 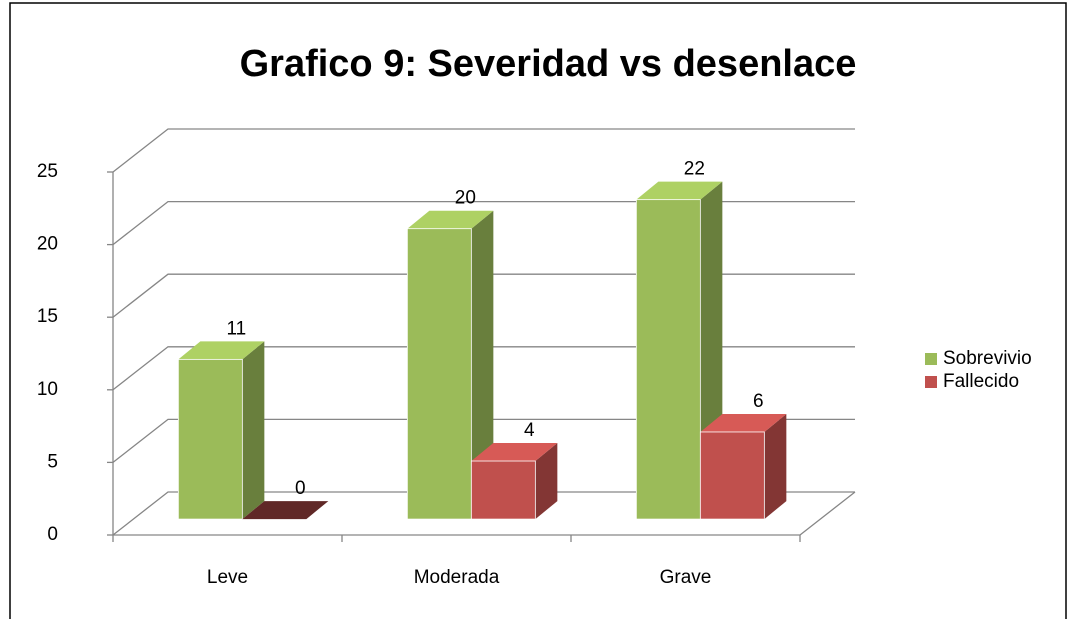 I want to click on x-tick-label: Grave, so click(x=686, y=577).